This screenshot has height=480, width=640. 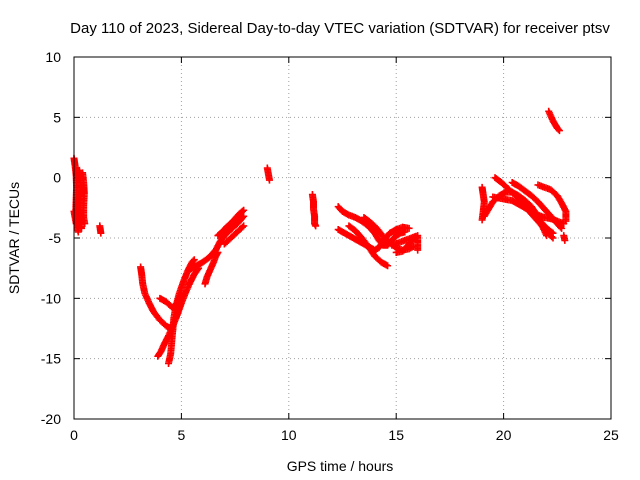 I want to click on x-tick-label: 5, so click(x=182, y=435).